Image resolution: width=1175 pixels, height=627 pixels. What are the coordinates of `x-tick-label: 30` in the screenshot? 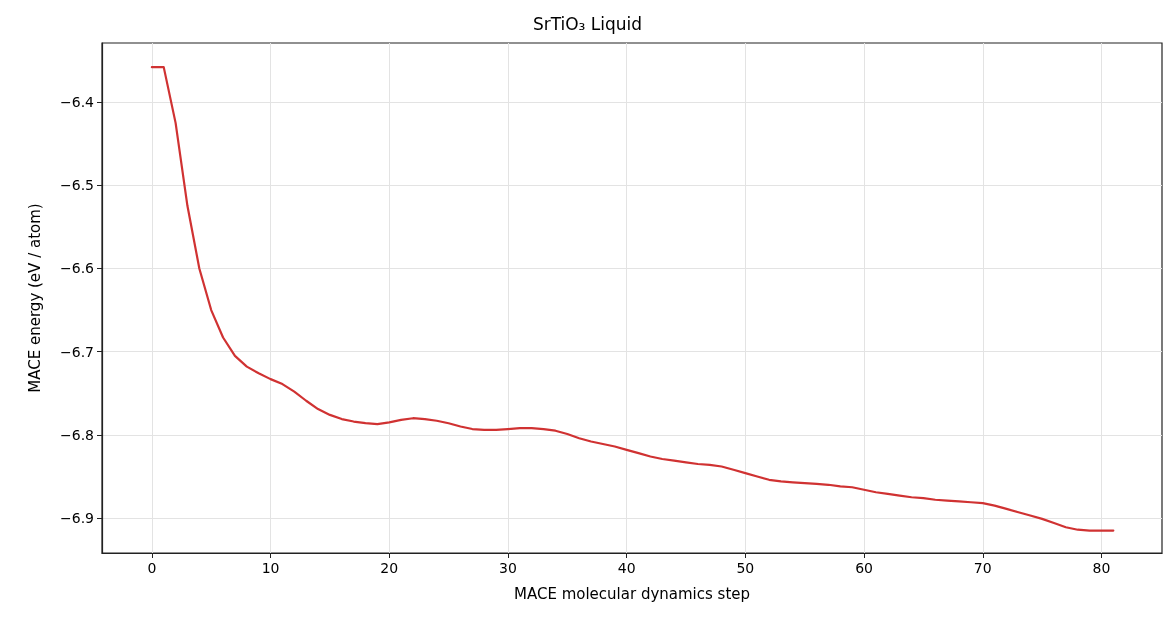 It's located at (508, 568).